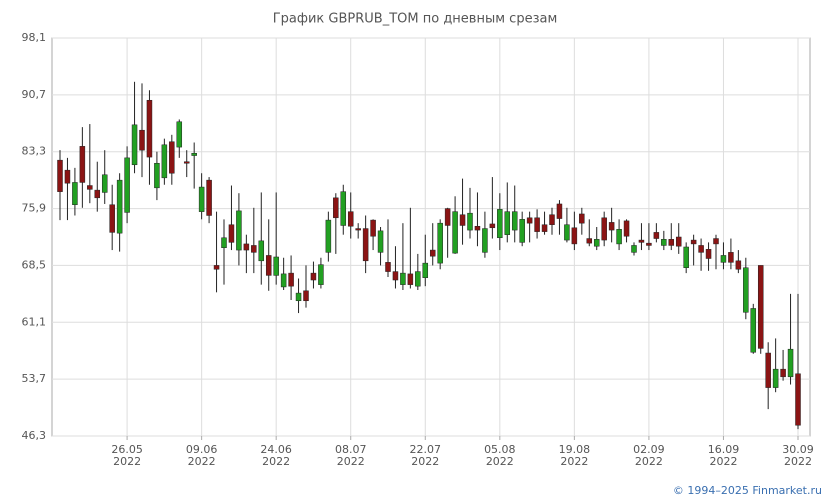  What do you see at coordinates (351, 449) in the screenshot?
I see `x-tick-label: 08.07` at bounding box center [351, 449].